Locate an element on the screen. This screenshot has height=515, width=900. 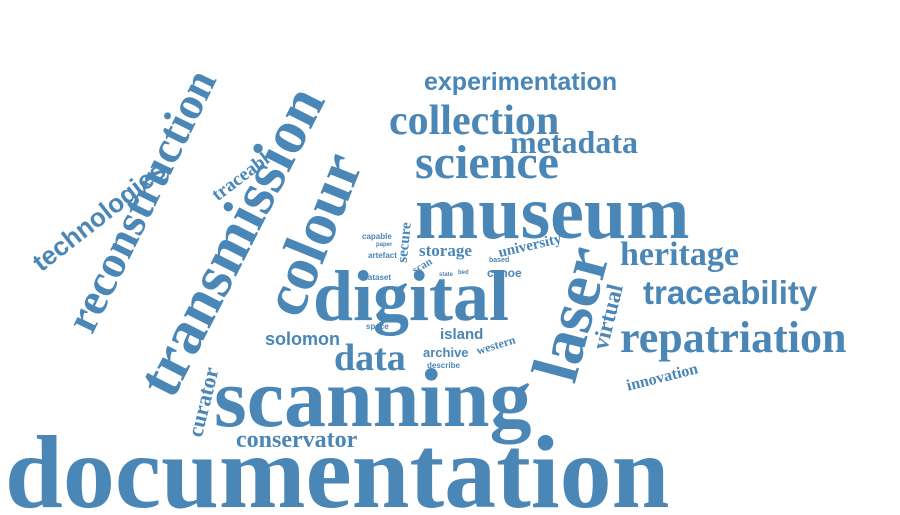
word-dataset: dataset is located at coordinates (377, 277).